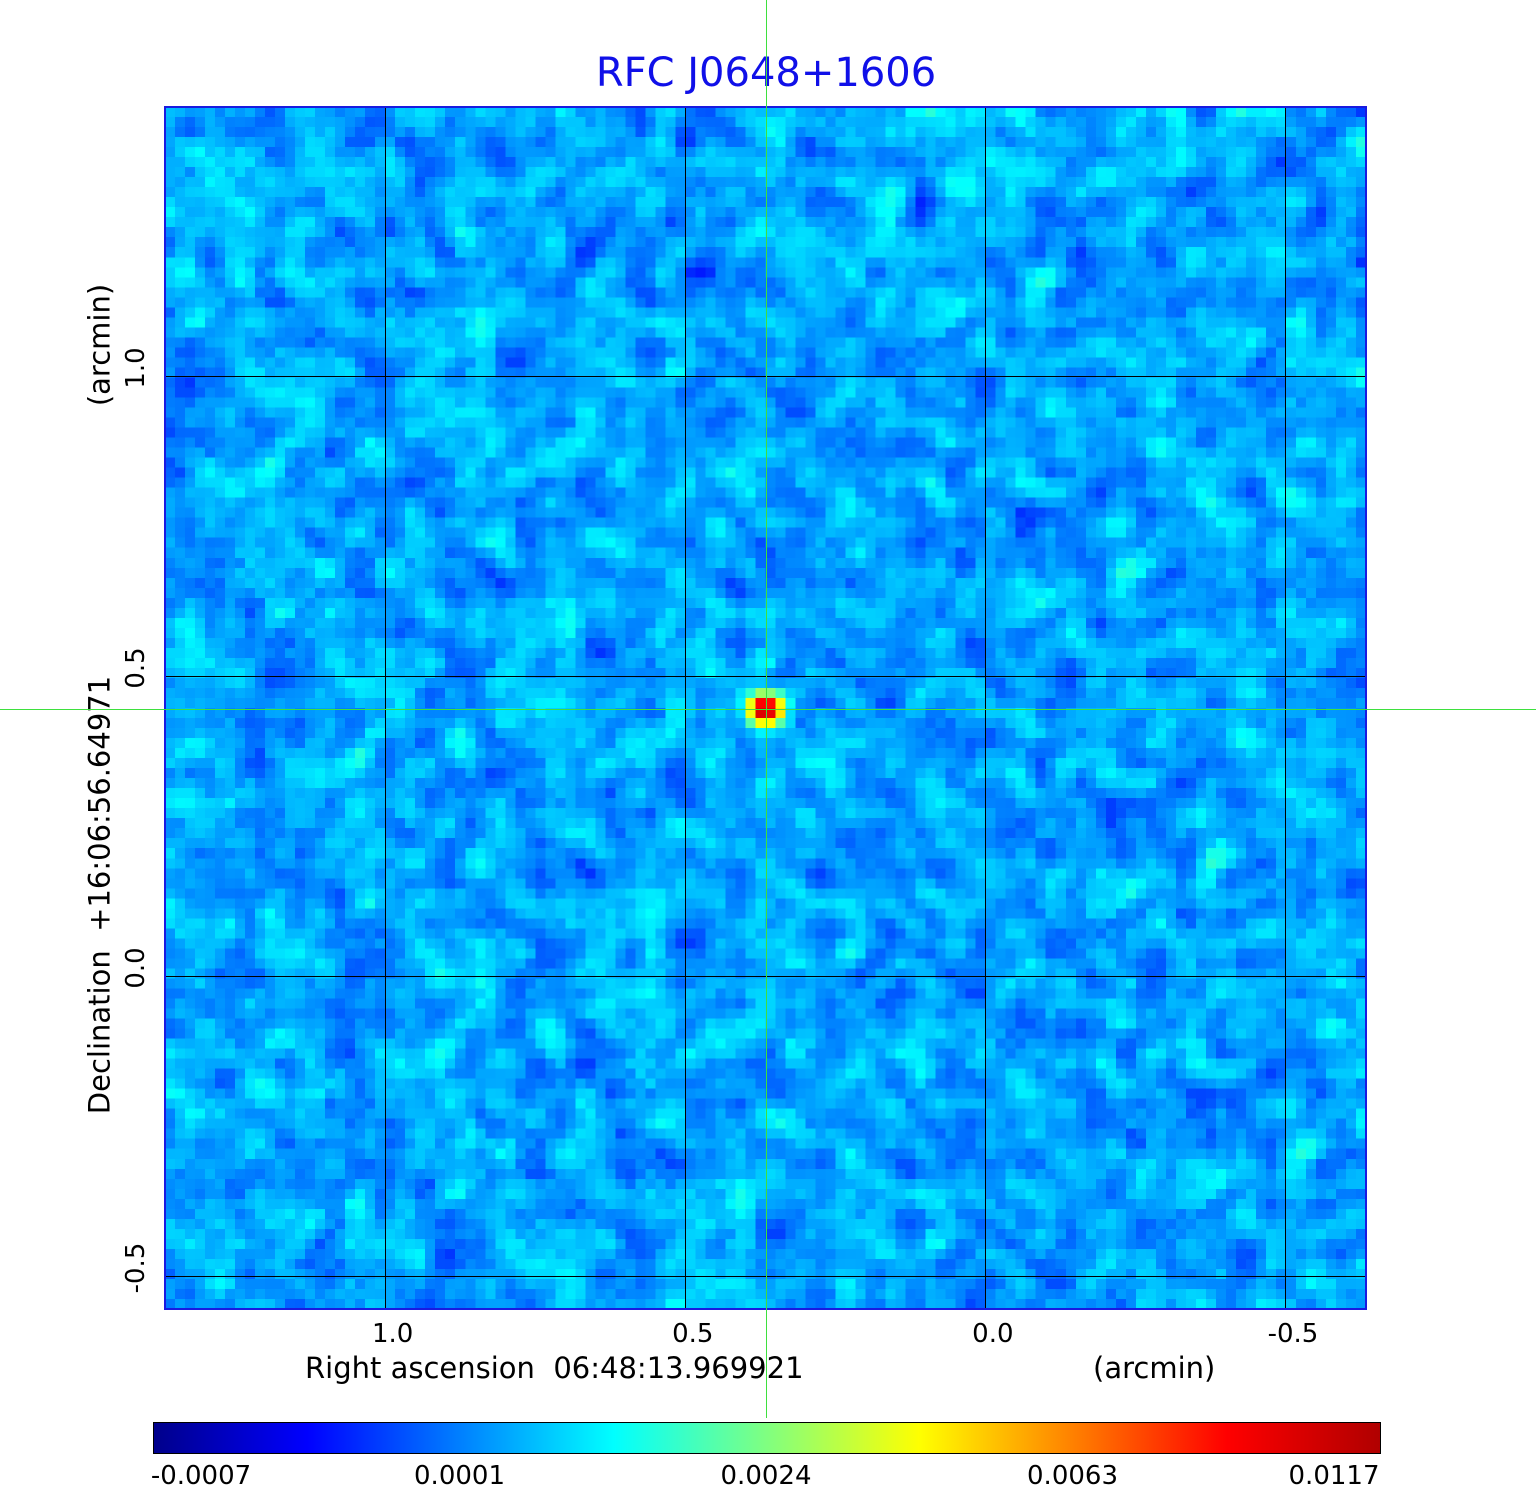 This screenshot has height=1511, width=1536. Describe the element at coordinates (767, 1438) in the screenshot. I see `colorbar` at that location.